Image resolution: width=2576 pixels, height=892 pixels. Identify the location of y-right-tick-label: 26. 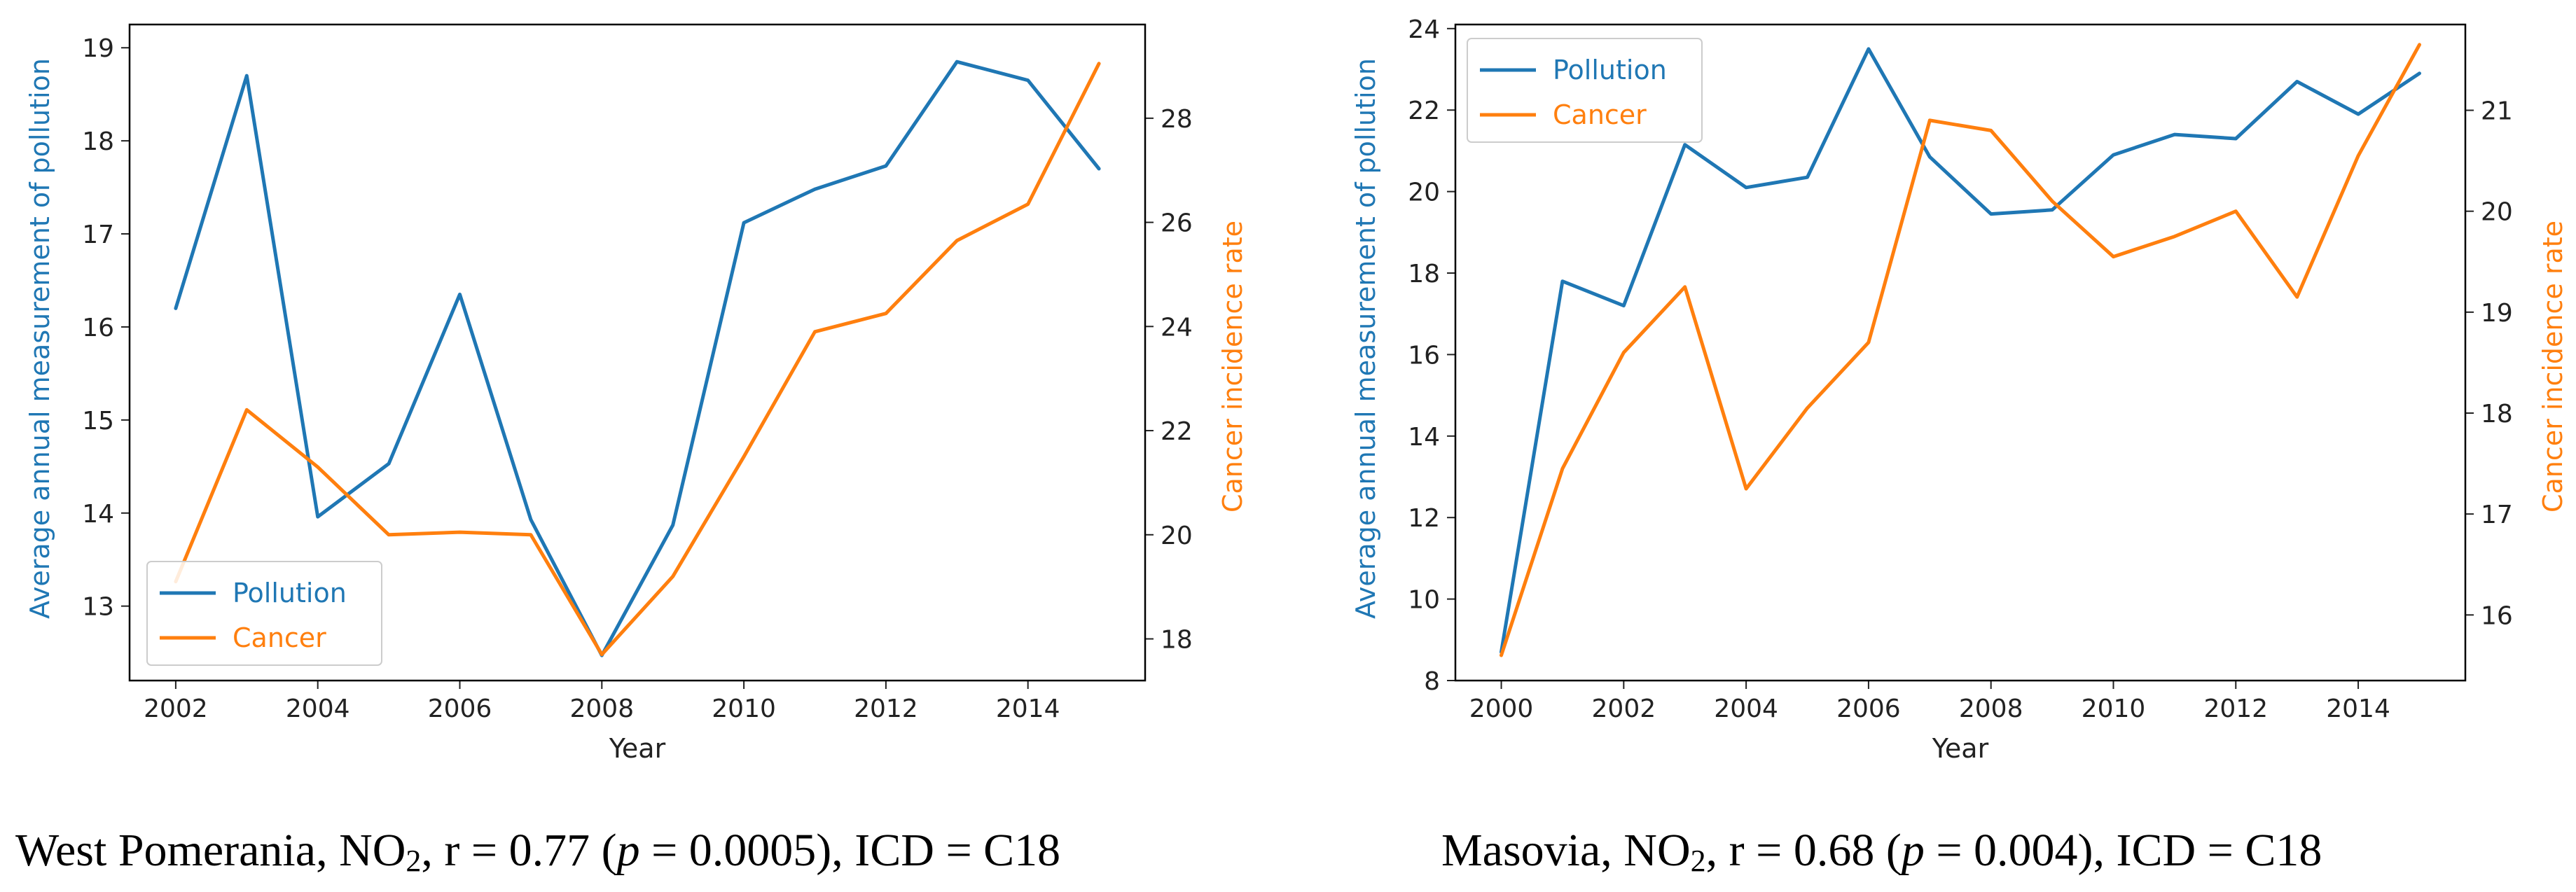
(1177, 223).